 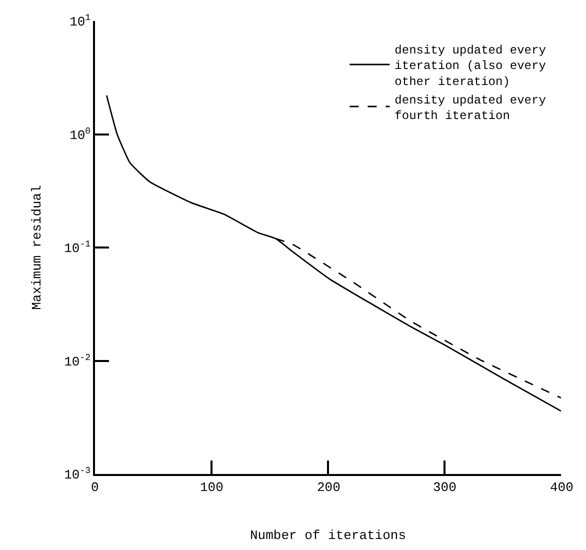 What do you see at coordinates (37, 247) in the screenshot?
I see `y-axis-title: Maximum residual` at bounding box center [37, 247].